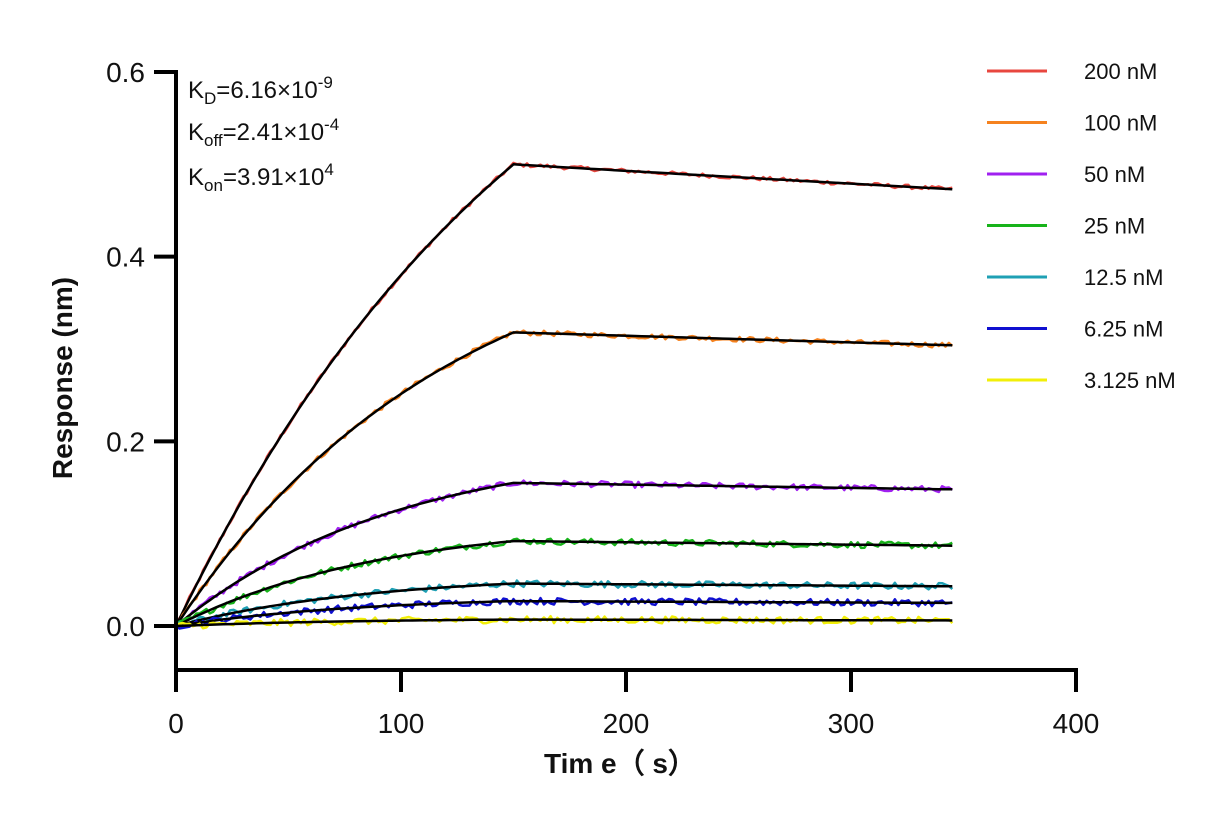 This screenshot has width=1231, height=825. I want to click on y-ticks: 0.0 0.2 0.4 0.6, so click(141, 349).